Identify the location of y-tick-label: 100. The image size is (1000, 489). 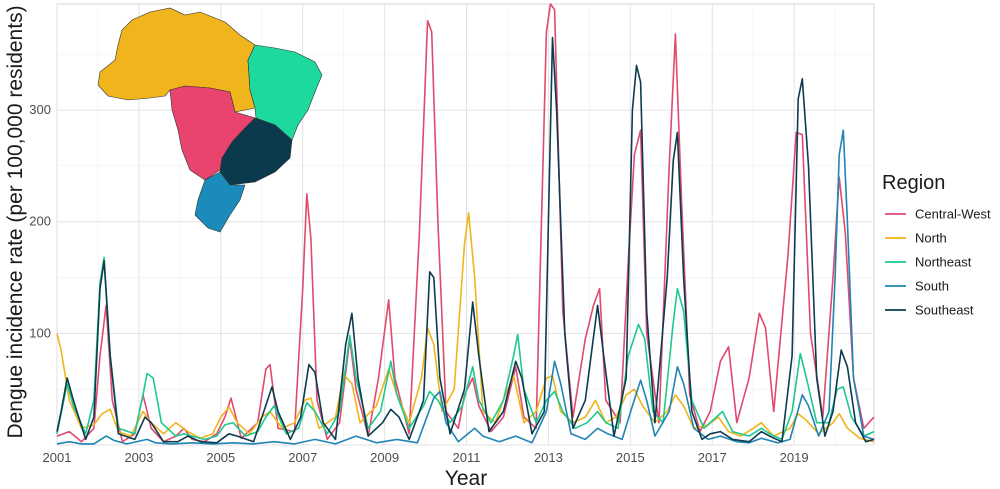
(40, 332).